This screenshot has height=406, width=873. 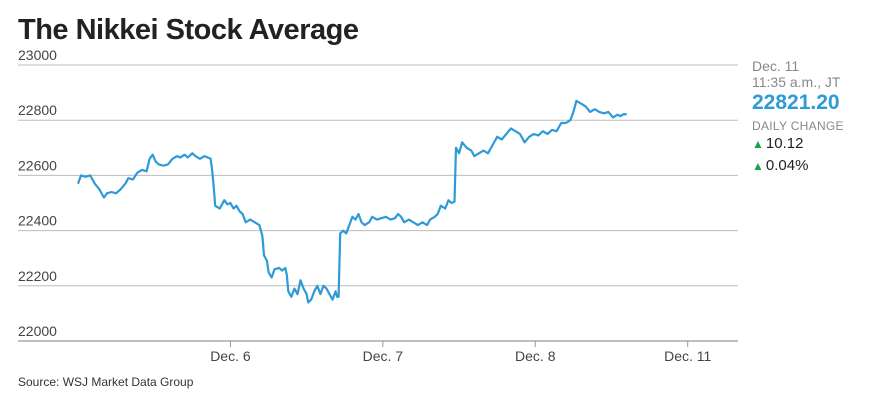 What do you see at coordinates (188, 30) in the screenshot?
I see `chart-title: The Nikkei Stock Average` at bounding box center [188, 30].